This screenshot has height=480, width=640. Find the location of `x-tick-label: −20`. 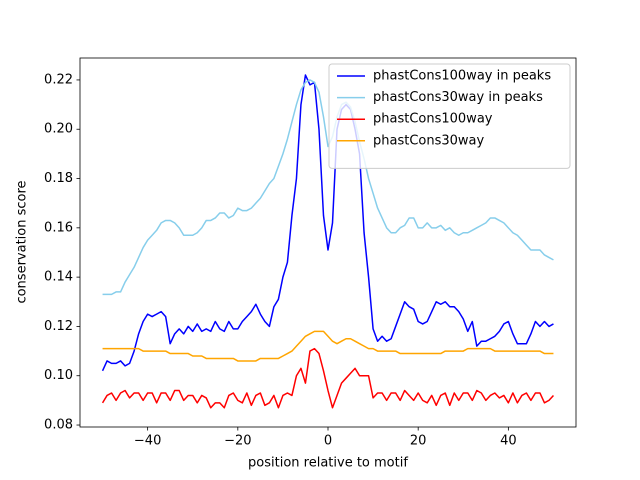

x-tick-label: −20 is located at coordinates (237, 441).